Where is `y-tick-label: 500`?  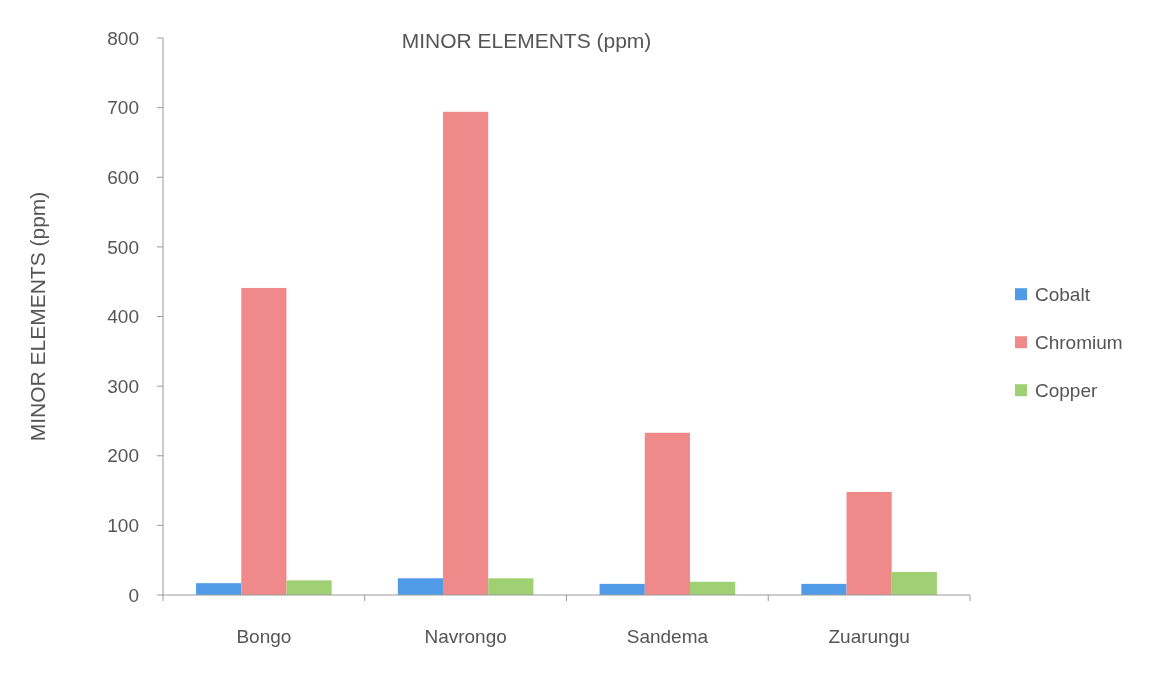
y-tick-label: 500 is located at coordinates (123, 247).